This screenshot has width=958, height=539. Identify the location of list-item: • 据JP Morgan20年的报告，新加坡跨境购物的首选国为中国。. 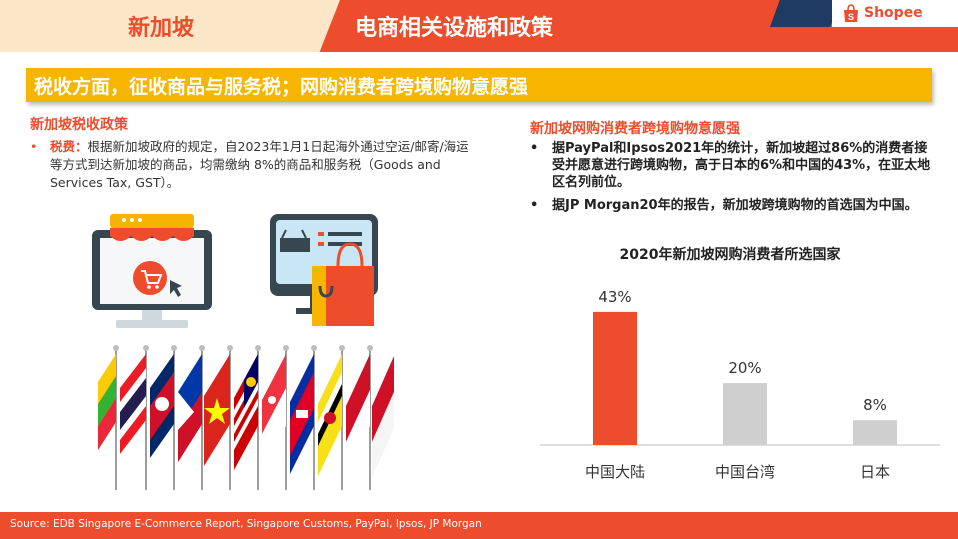
(732, 205).